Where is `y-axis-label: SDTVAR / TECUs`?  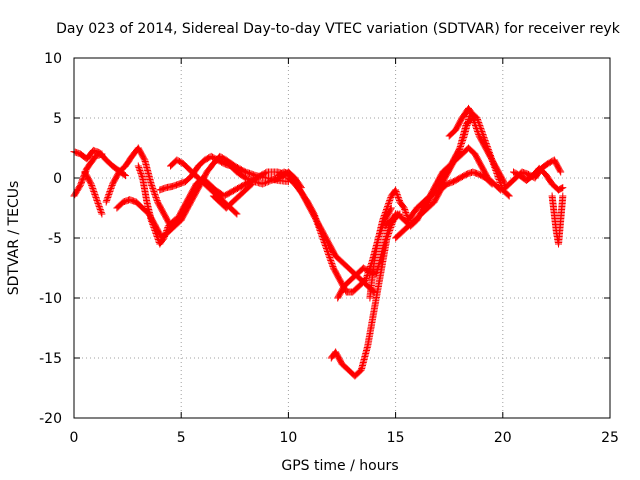 y-axis-label: SDTVAR / TECUs is located at coordinates (14, 238).